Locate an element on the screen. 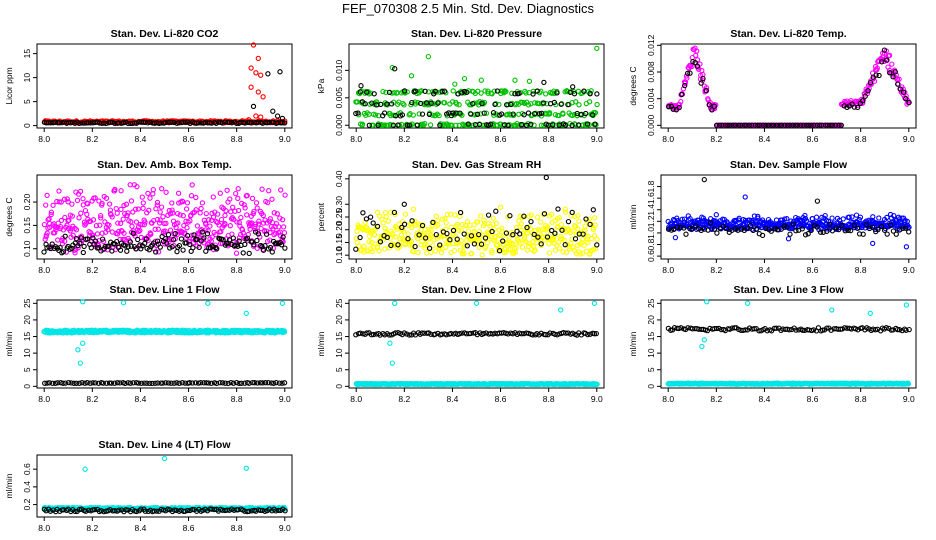  x-tick-label: 8.0 is located at coordinates (44, 139).